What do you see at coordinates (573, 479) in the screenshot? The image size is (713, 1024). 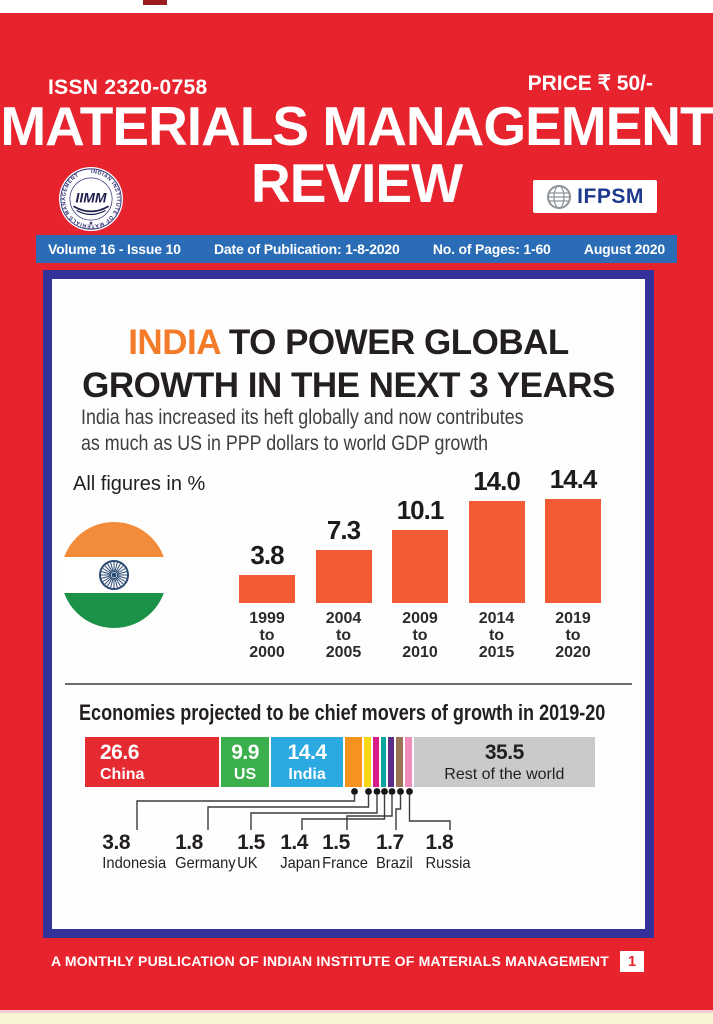 I see `bar-value-label: 14.4` at bounding box center [573, 479].